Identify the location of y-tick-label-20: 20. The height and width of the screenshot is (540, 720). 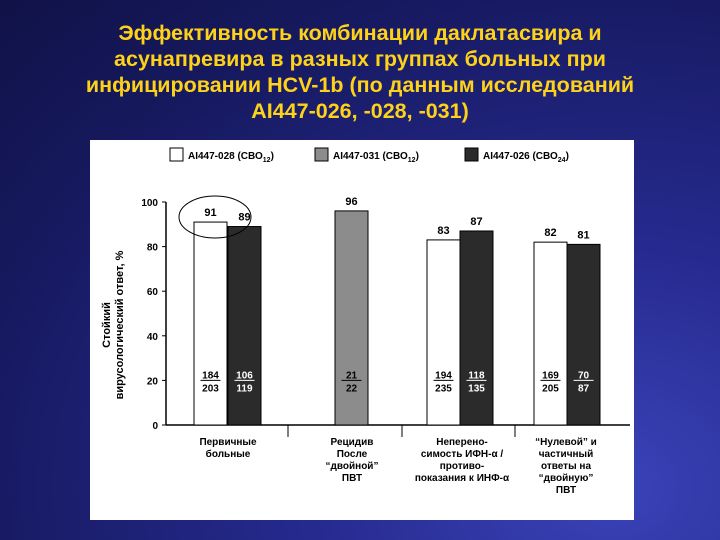
(153, 381).